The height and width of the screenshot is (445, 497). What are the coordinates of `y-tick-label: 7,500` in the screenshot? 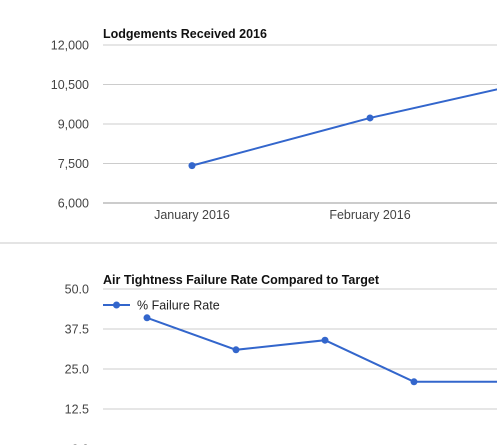 It's located at (73, 164).